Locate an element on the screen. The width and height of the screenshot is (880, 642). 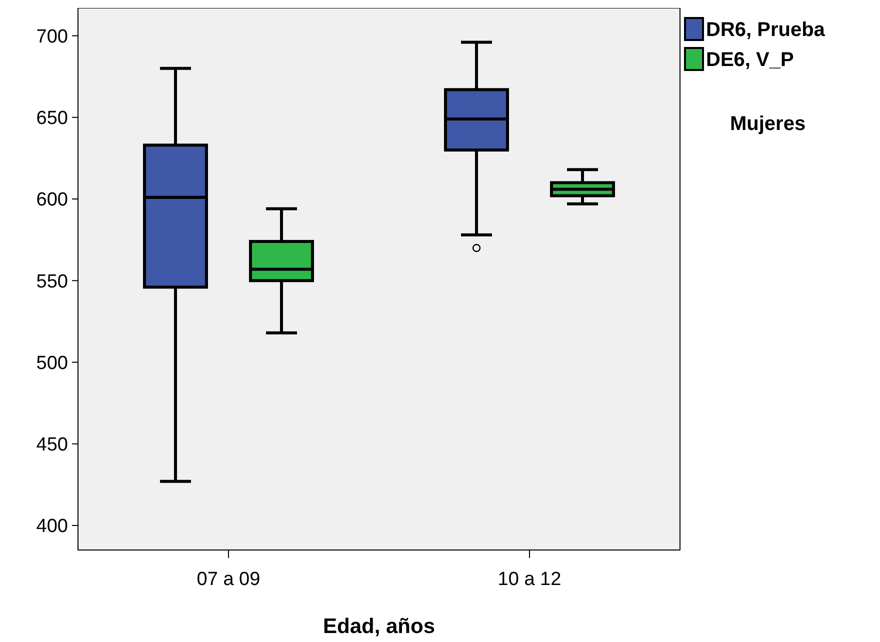
y-tick-label: 500 is located at coordinates (52, 363).